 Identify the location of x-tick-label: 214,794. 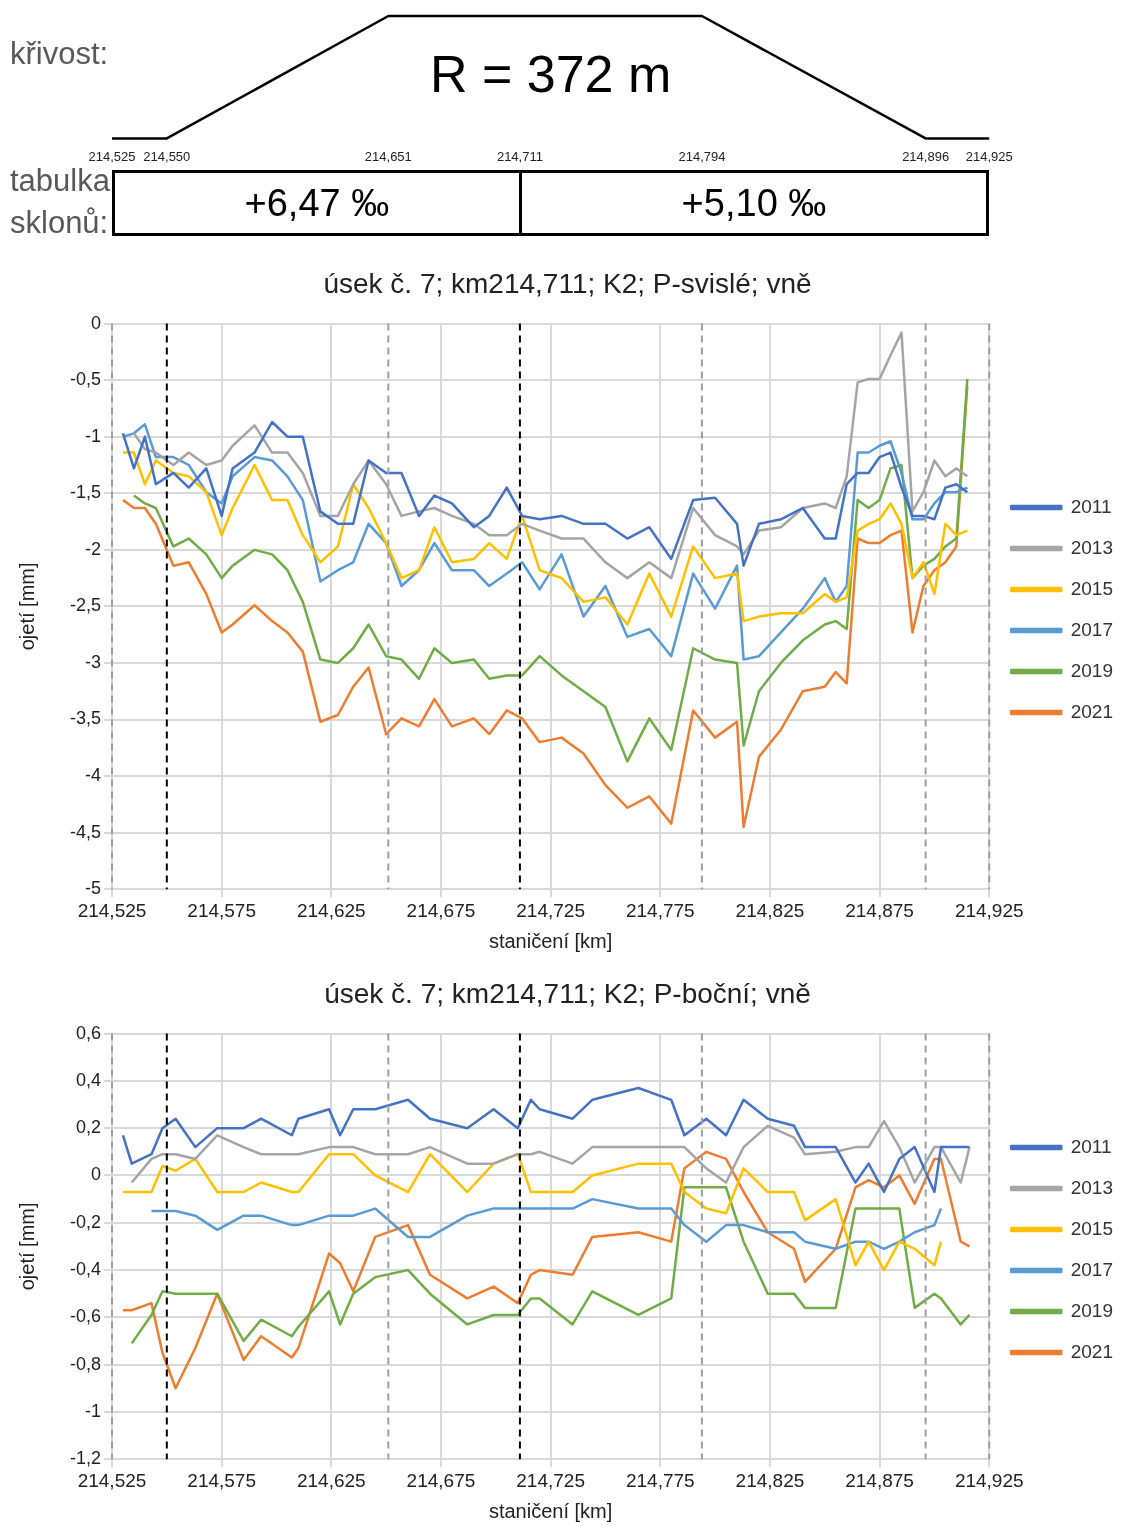
(702, 156).